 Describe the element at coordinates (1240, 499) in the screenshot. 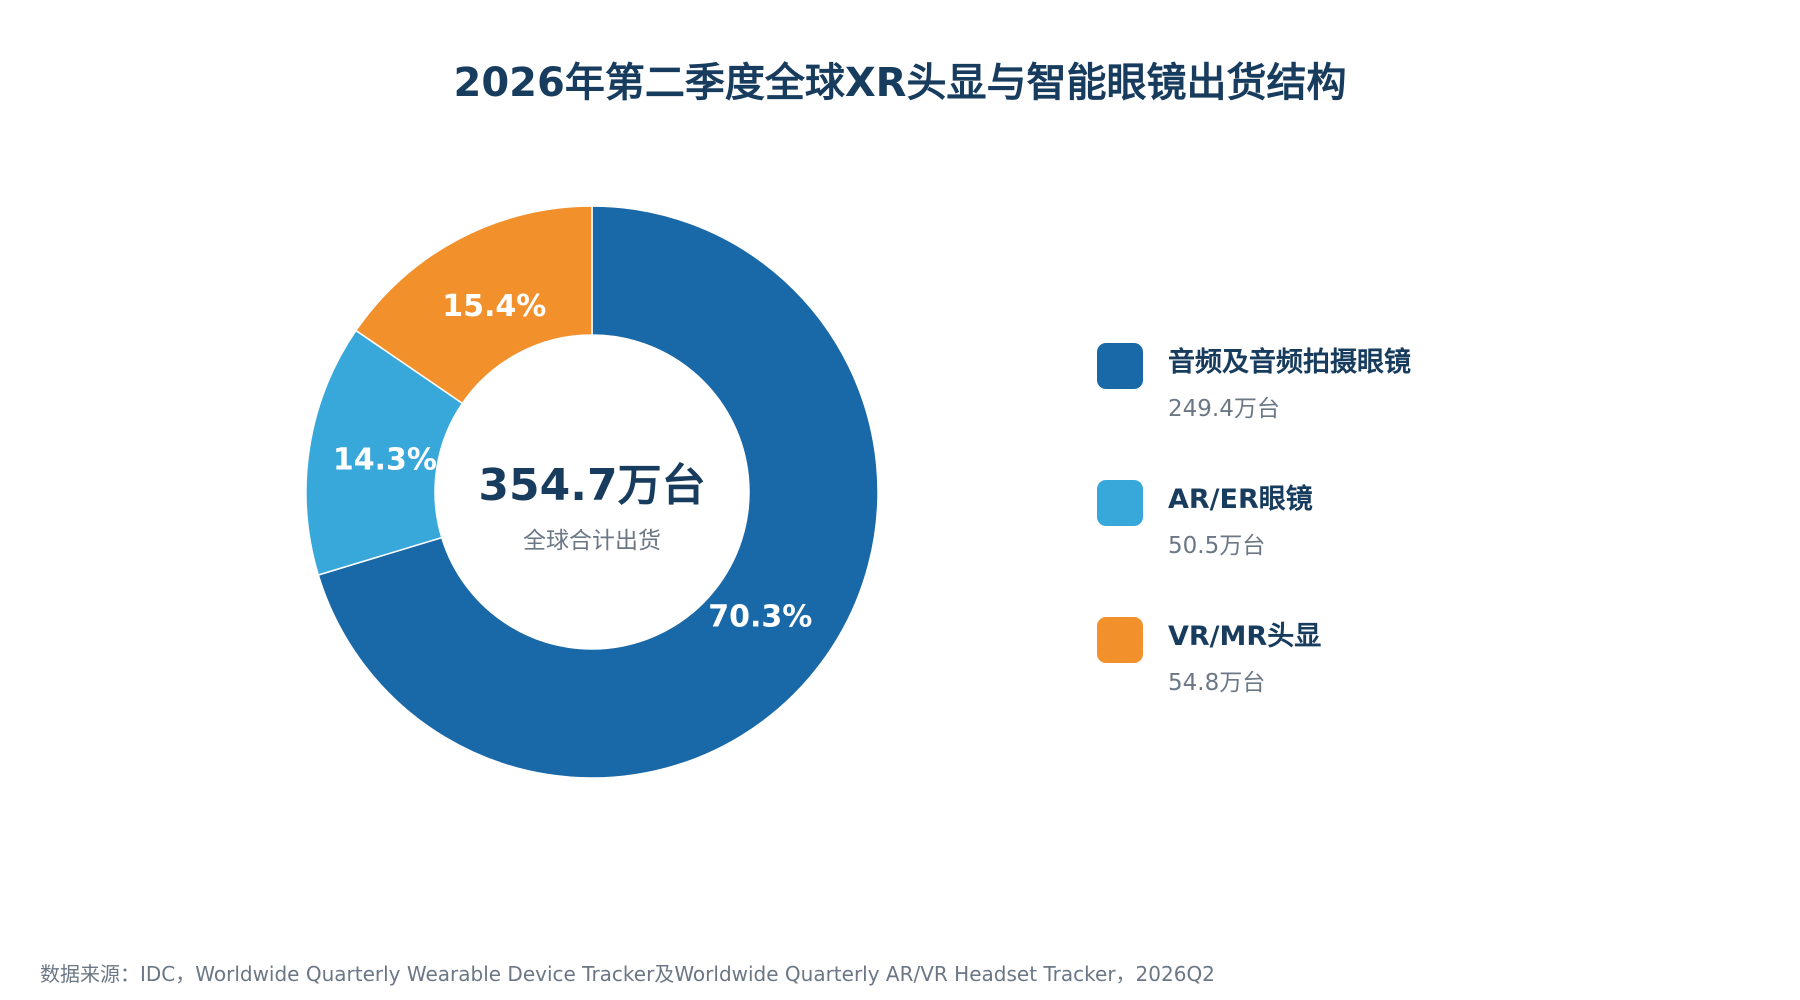

I see `legend-label: AR/ER眼镜` at that location.